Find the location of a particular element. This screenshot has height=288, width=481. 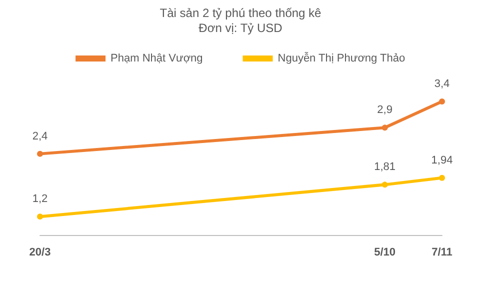

data-label: 2,9 is located at coordinates (384, 110).